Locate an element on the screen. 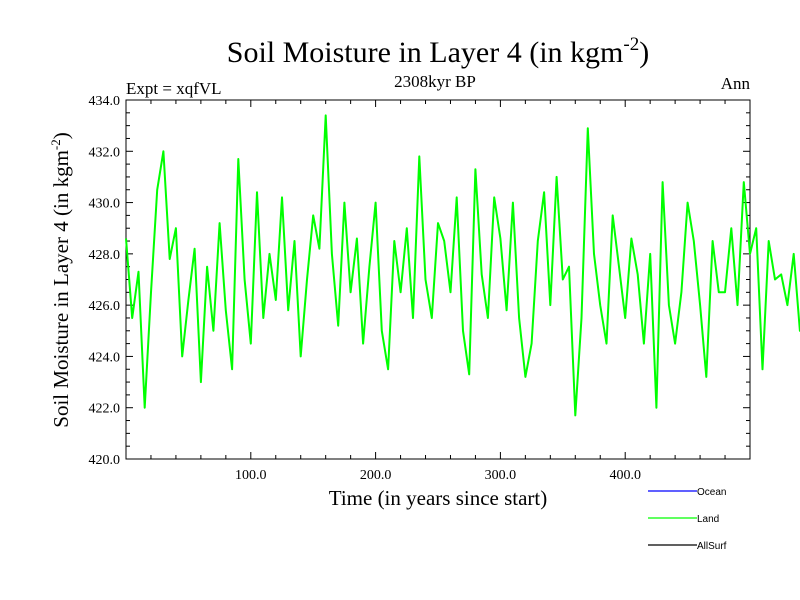 The height and width of the screenshot is (600, 800). y-axis-label-main: Soil Moisture in Layer 4 (in kgm is located at coordinates (61, 289).